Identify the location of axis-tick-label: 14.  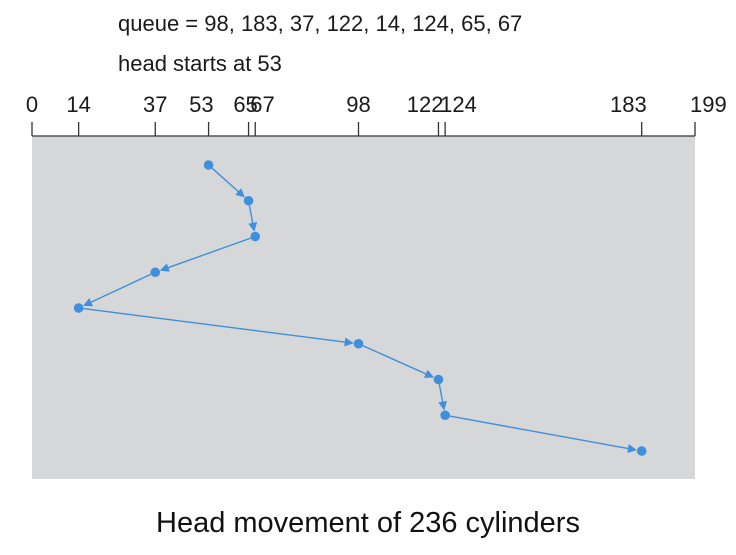
(78, 104).